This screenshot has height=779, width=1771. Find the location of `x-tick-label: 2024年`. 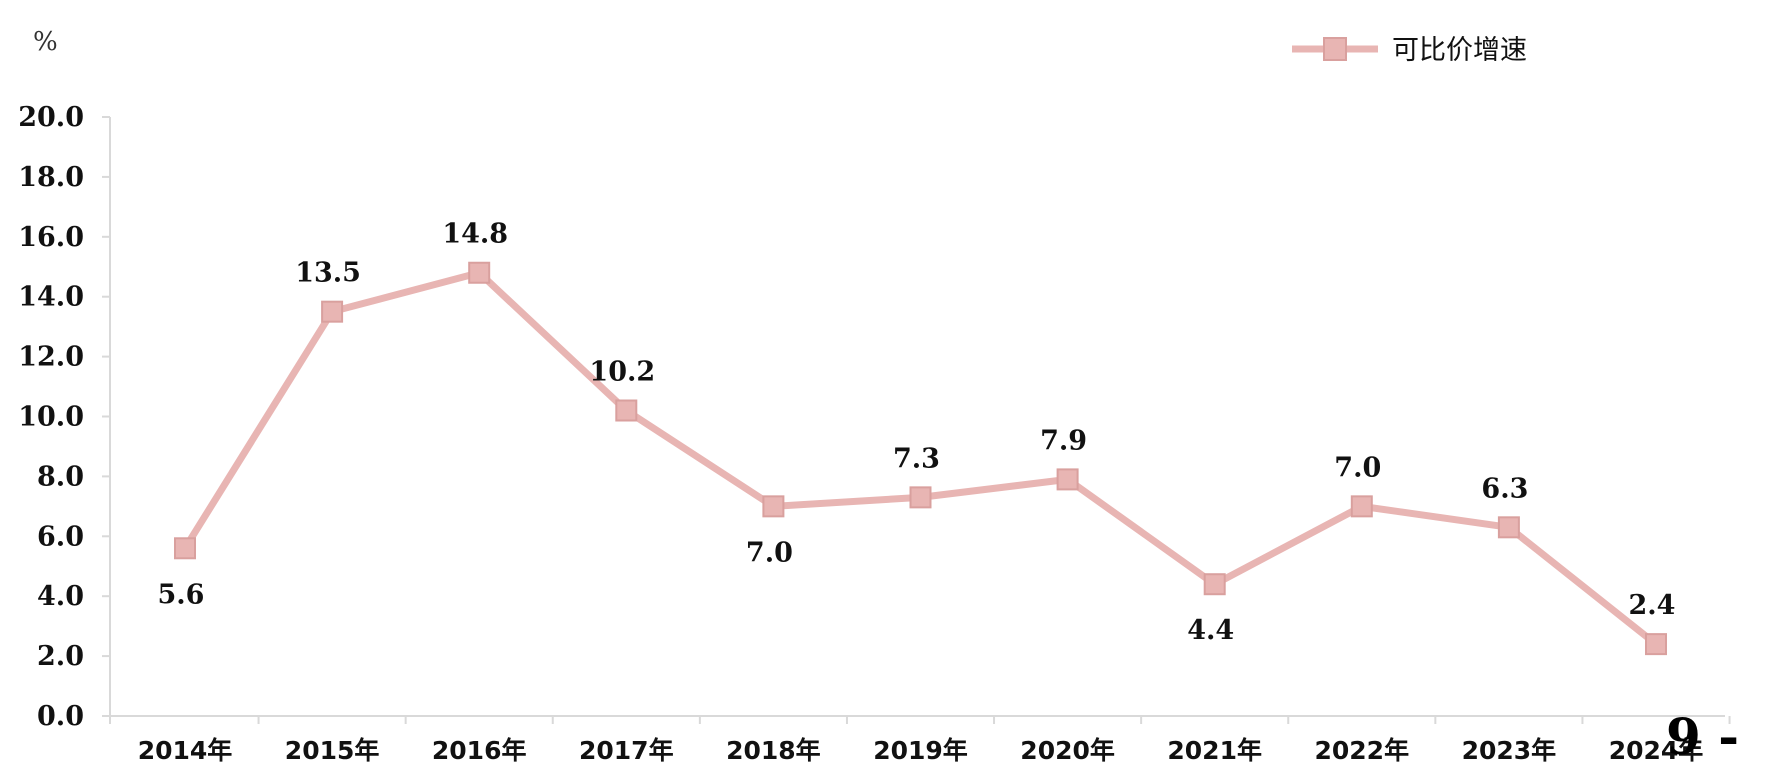

x-tick-label: 2024年 is located at coordinates (1656, 750).